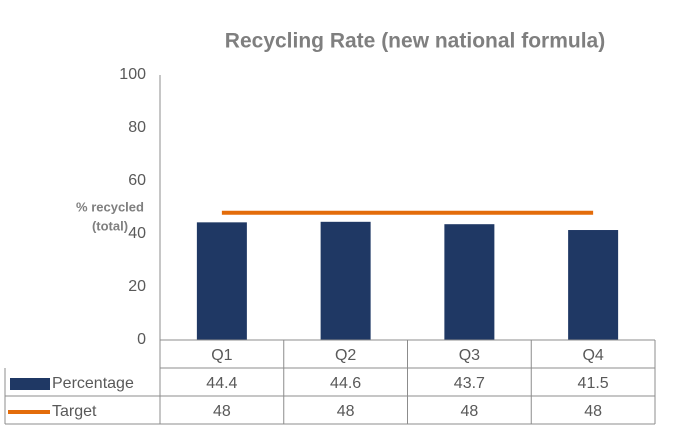 The height and width of the screenshot is (428, 675). Describe the element at coordinates (132, 74) in the screenshot. I see `y-tick-label: 100` at that location.